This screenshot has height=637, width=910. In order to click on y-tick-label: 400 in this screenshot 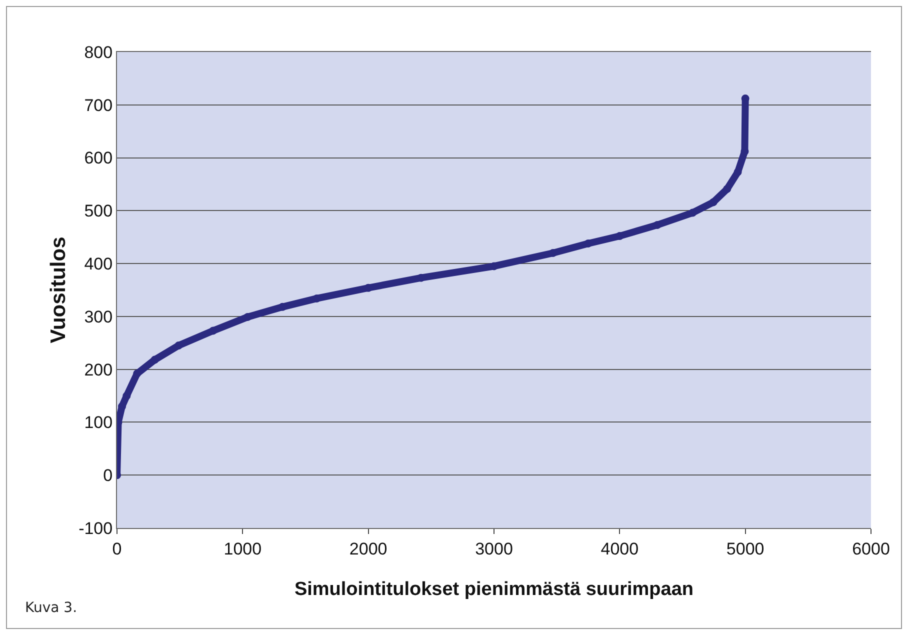, I will do `click(98, 264)`.